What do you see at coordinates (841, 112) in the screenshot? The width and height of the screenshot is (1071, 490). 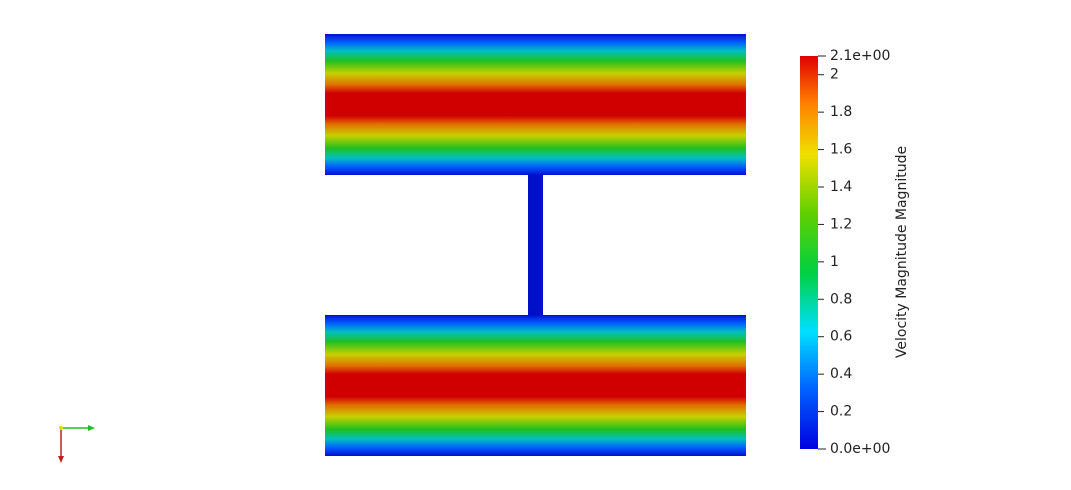 I see `tick-label: 1.8` at bounding box center [841, 112].